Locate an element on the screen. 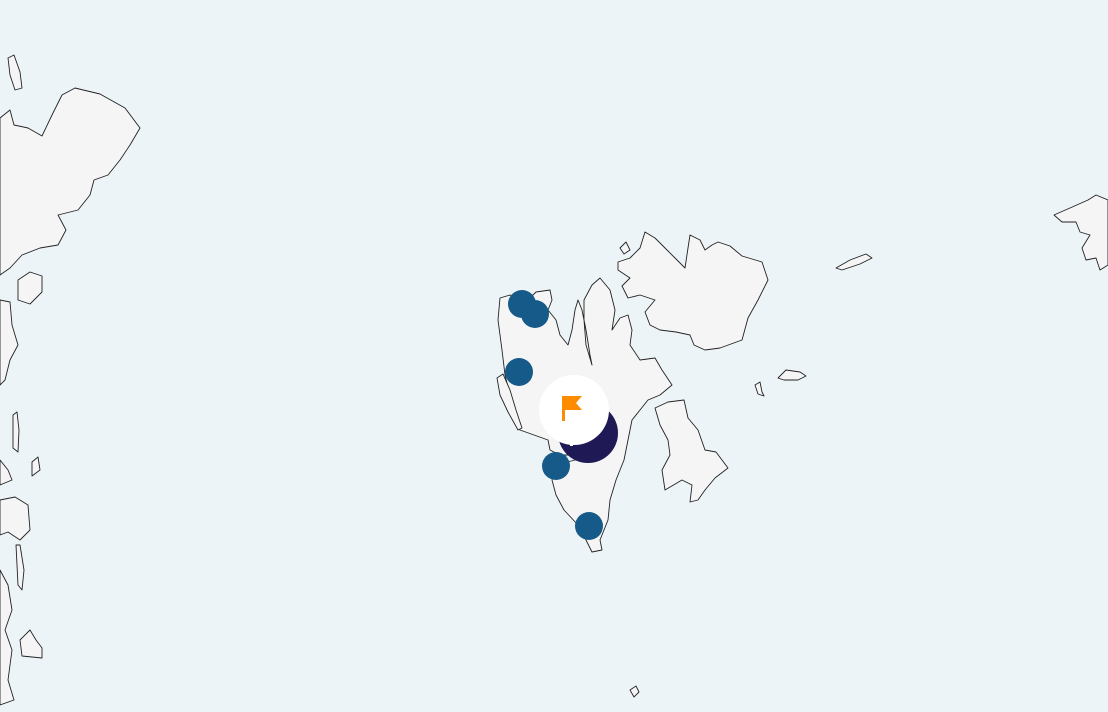  island-kvitoya is located at coordinates (854, 262).